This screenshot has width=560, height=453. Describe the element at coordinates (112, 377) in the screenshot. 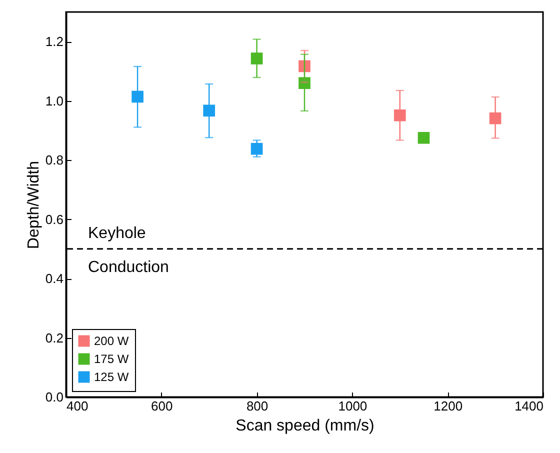

I see `legend-label: 125 W` at that location.